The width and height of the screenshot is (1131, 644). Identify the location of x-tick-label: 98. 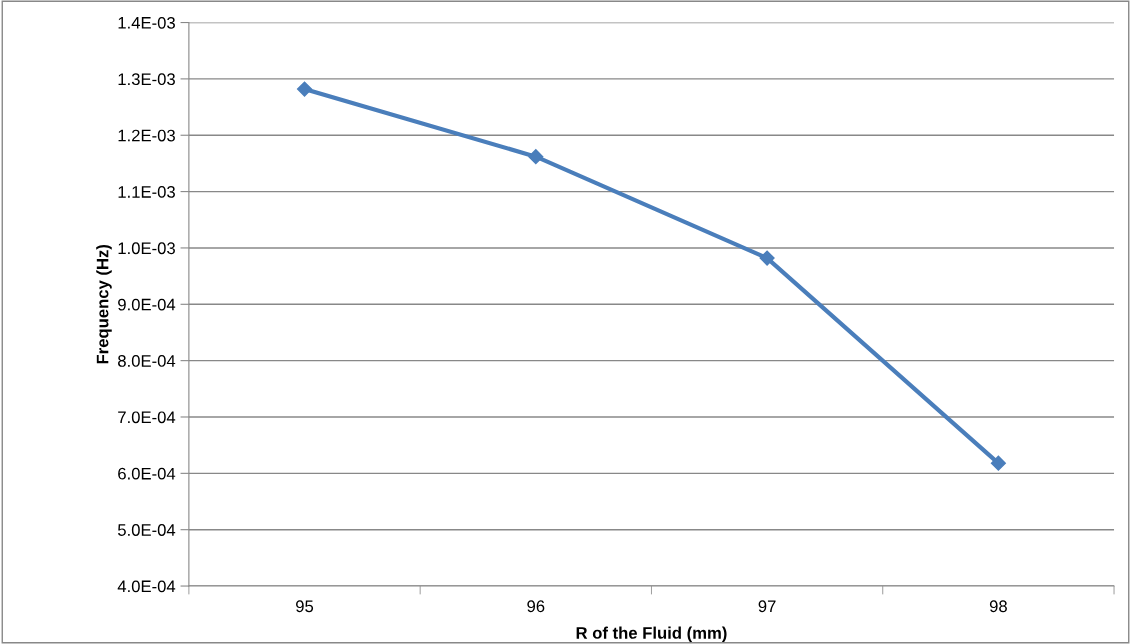
(998, 606).